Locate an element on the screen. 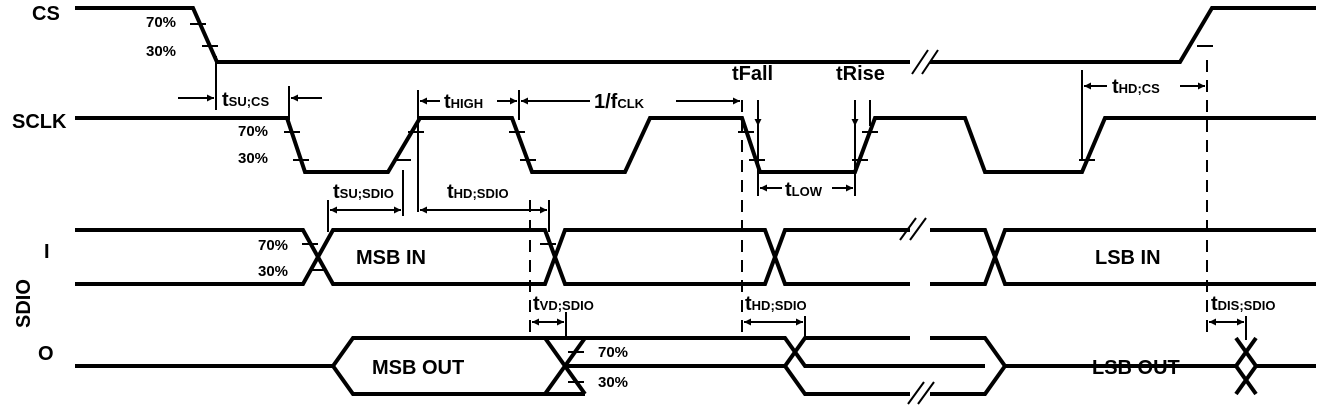 The image size is (1322, 411). thd-cs-label: tHD;CS is located at coordinates (1136, 87).